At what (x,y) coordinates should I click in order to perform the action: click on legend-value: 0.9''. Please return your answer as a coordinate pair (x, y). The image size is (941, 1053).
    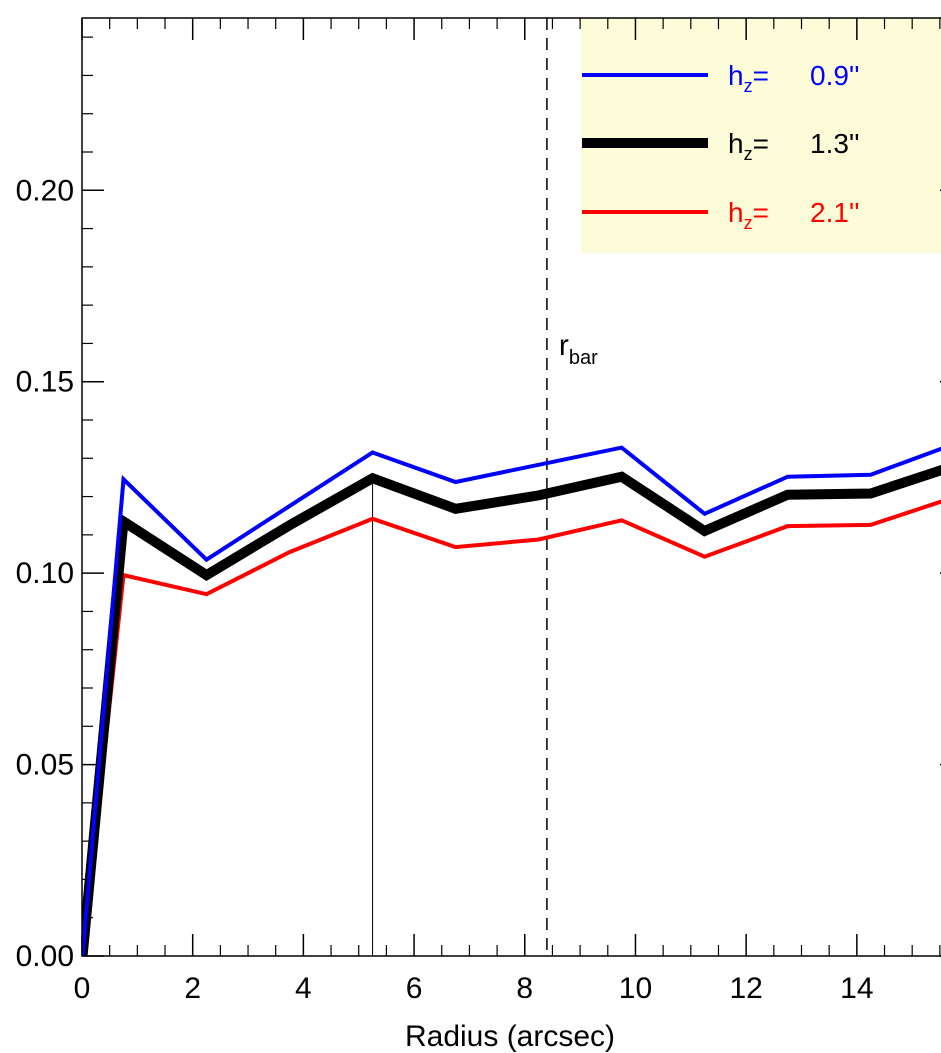
    Looking at the image, I should click on (835, 75).